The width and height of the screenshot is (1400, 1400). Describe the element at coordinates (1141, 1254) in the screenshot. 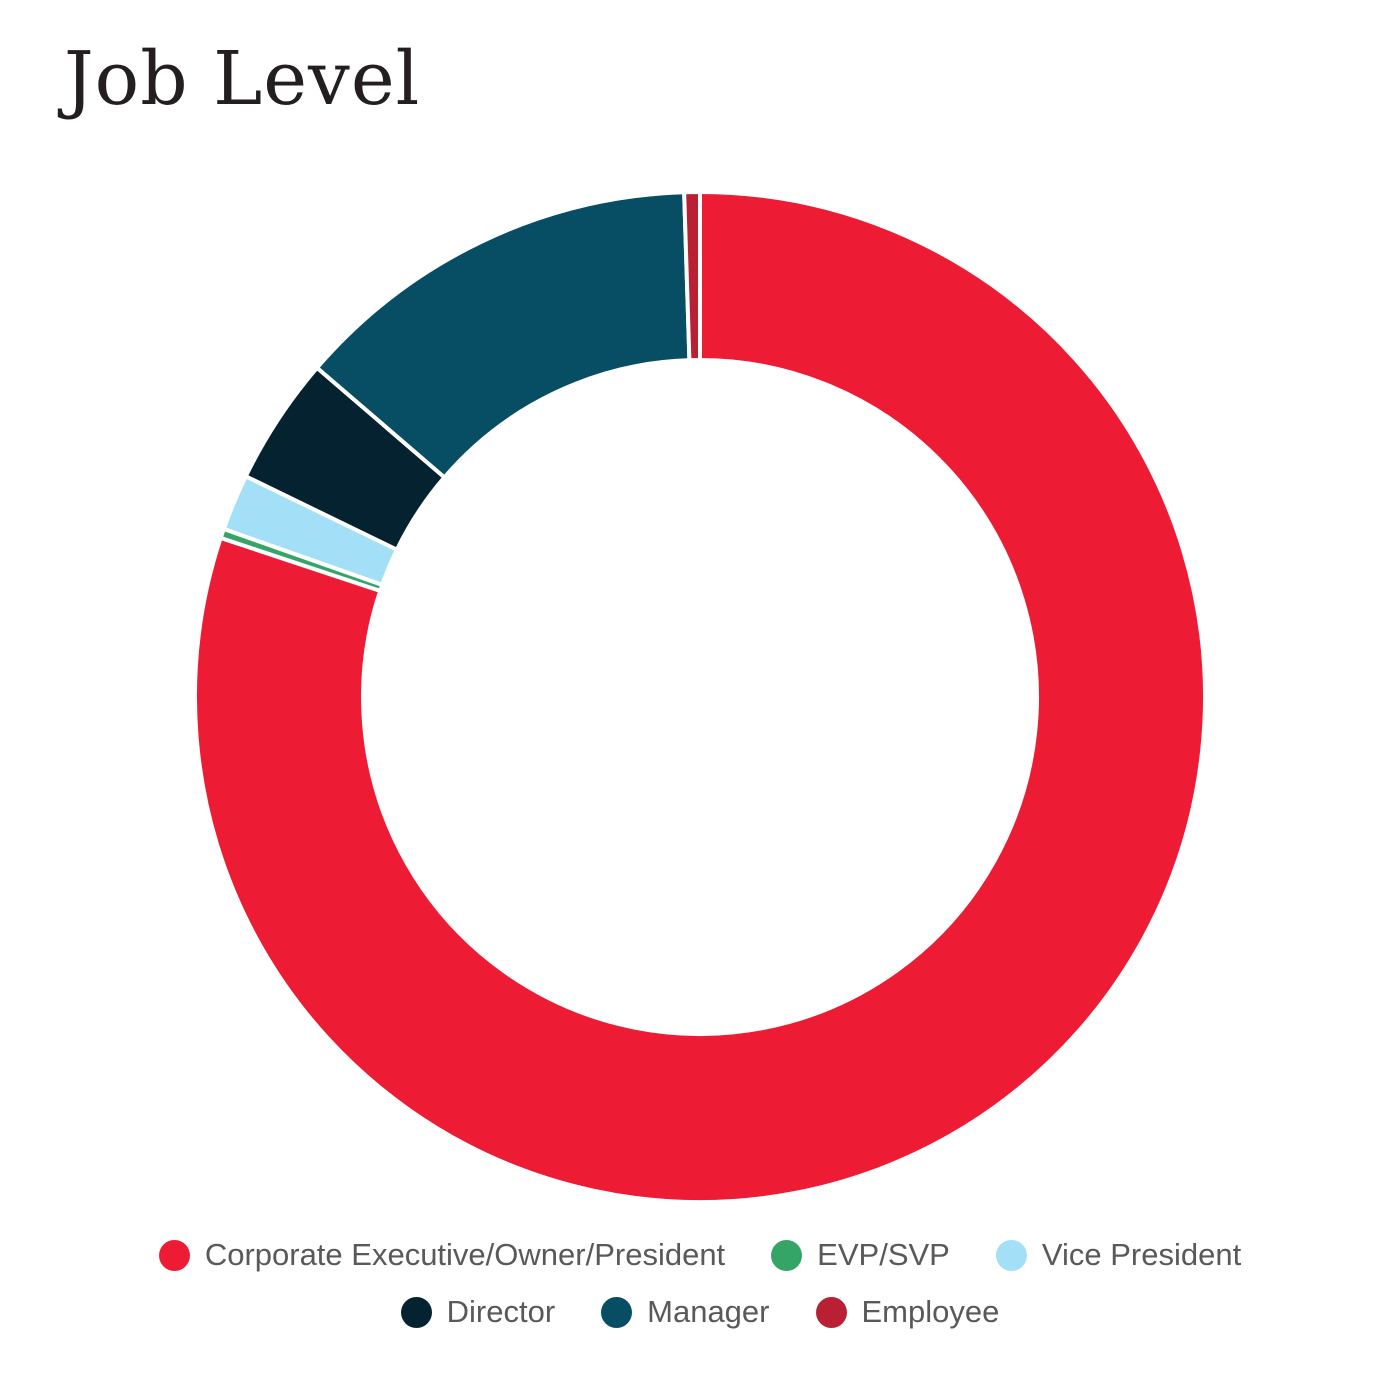

I see `legend-label: Vice President` at that location.